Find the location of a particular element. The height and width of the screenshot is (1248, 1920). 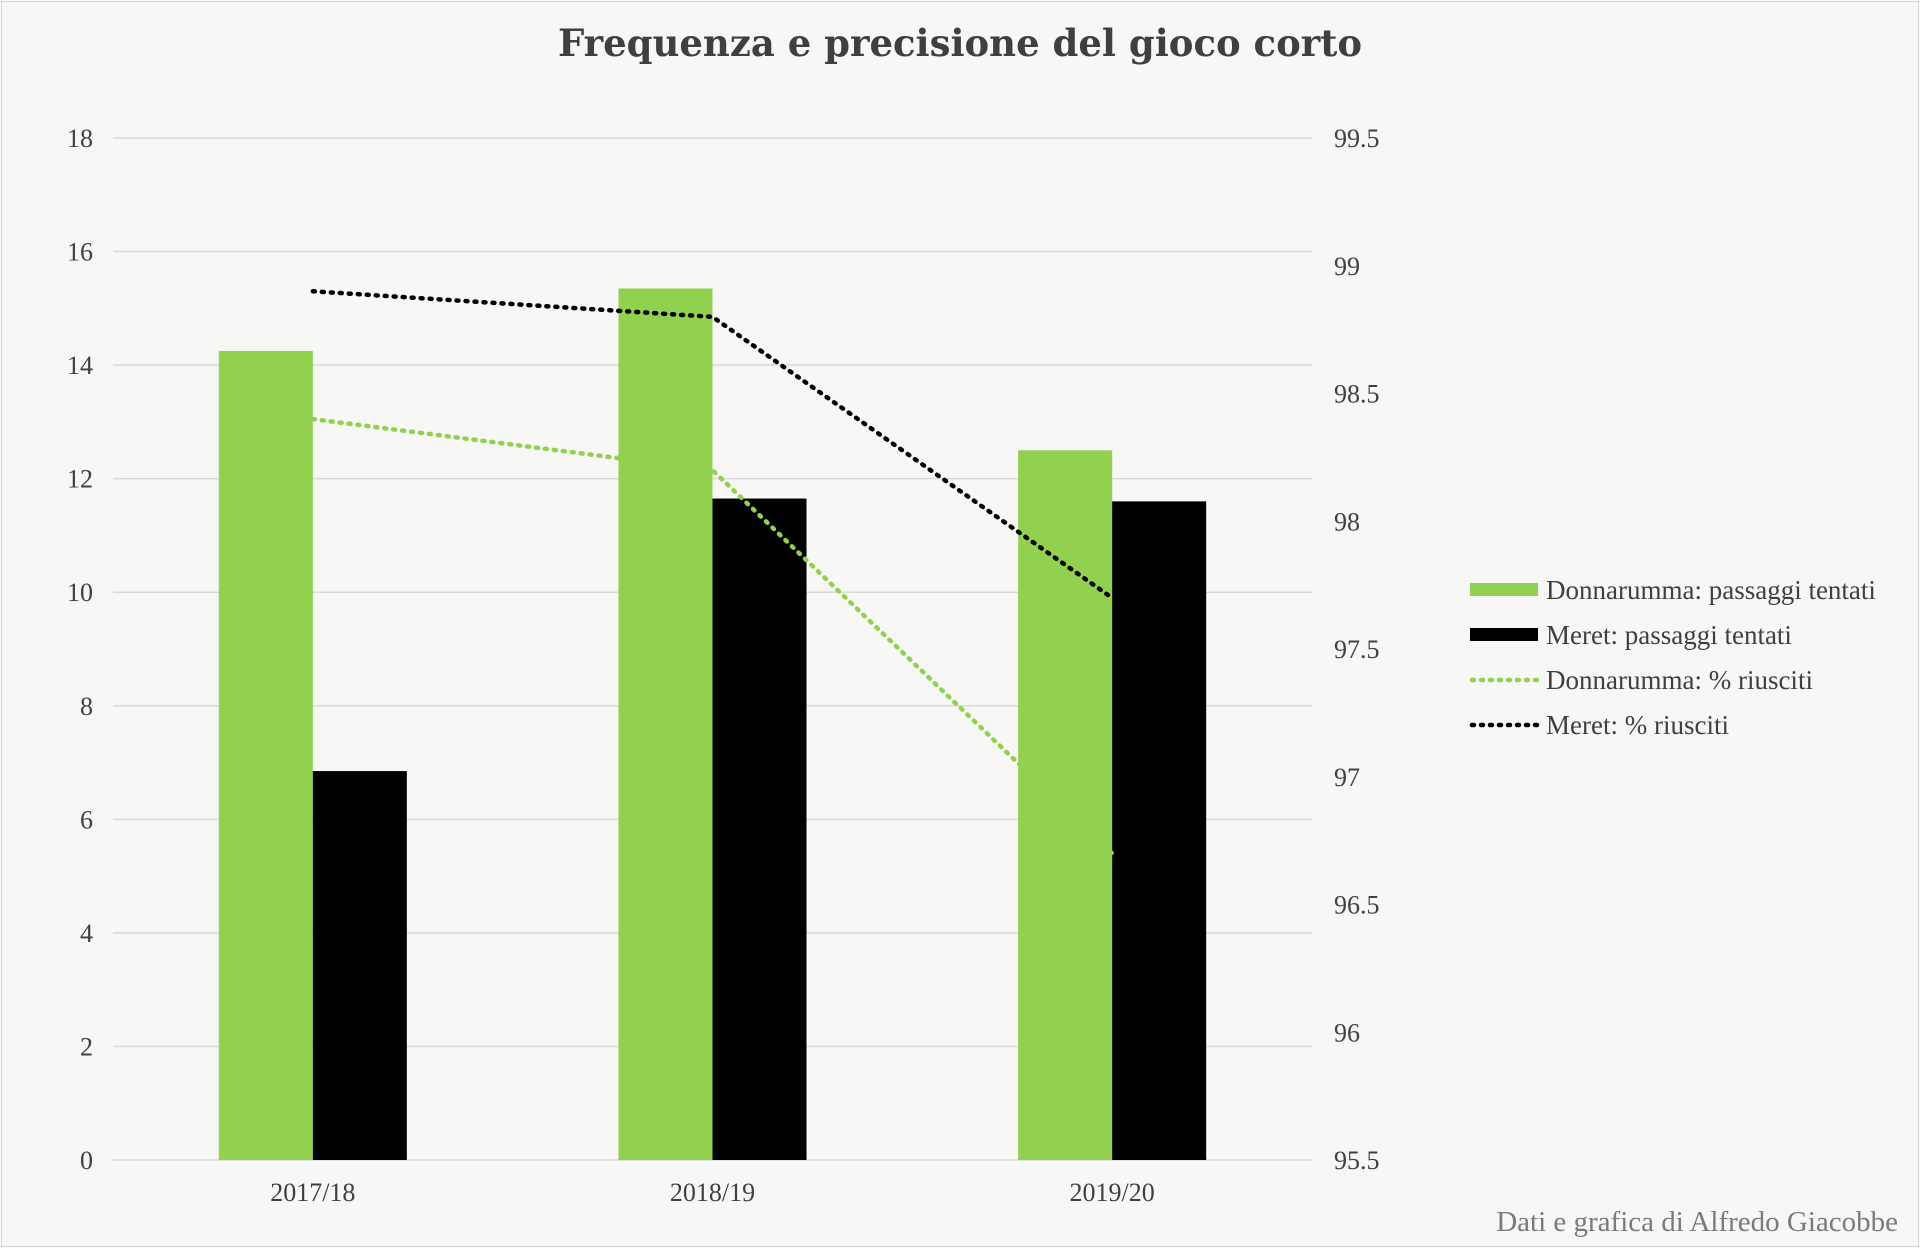

right-tick-label: 97 is located at coordinates (1347, 777).